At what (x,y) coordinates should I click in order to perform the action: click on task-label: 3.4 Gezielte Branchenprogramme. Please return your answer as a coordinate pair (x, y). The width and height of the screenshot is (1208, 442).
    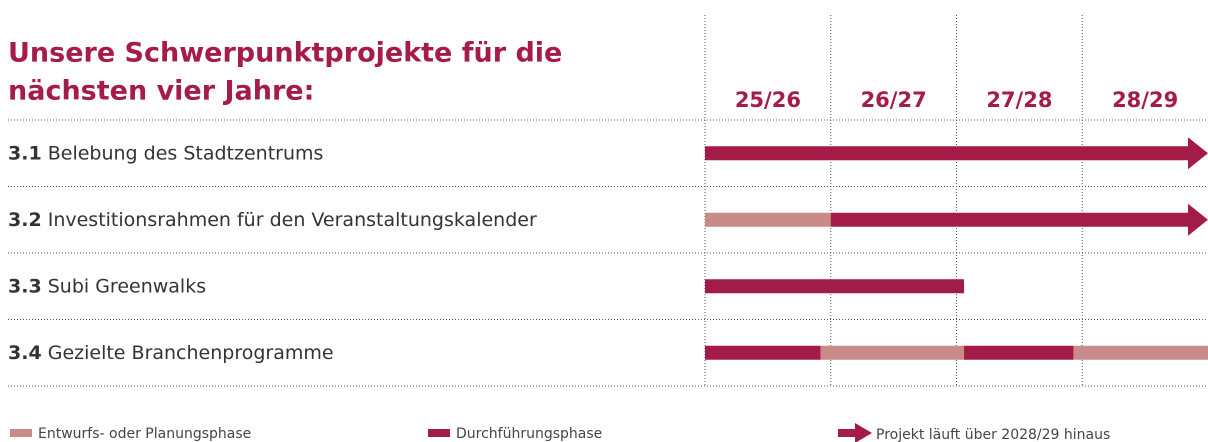
    Looking at the image, I should click on (171, 352).